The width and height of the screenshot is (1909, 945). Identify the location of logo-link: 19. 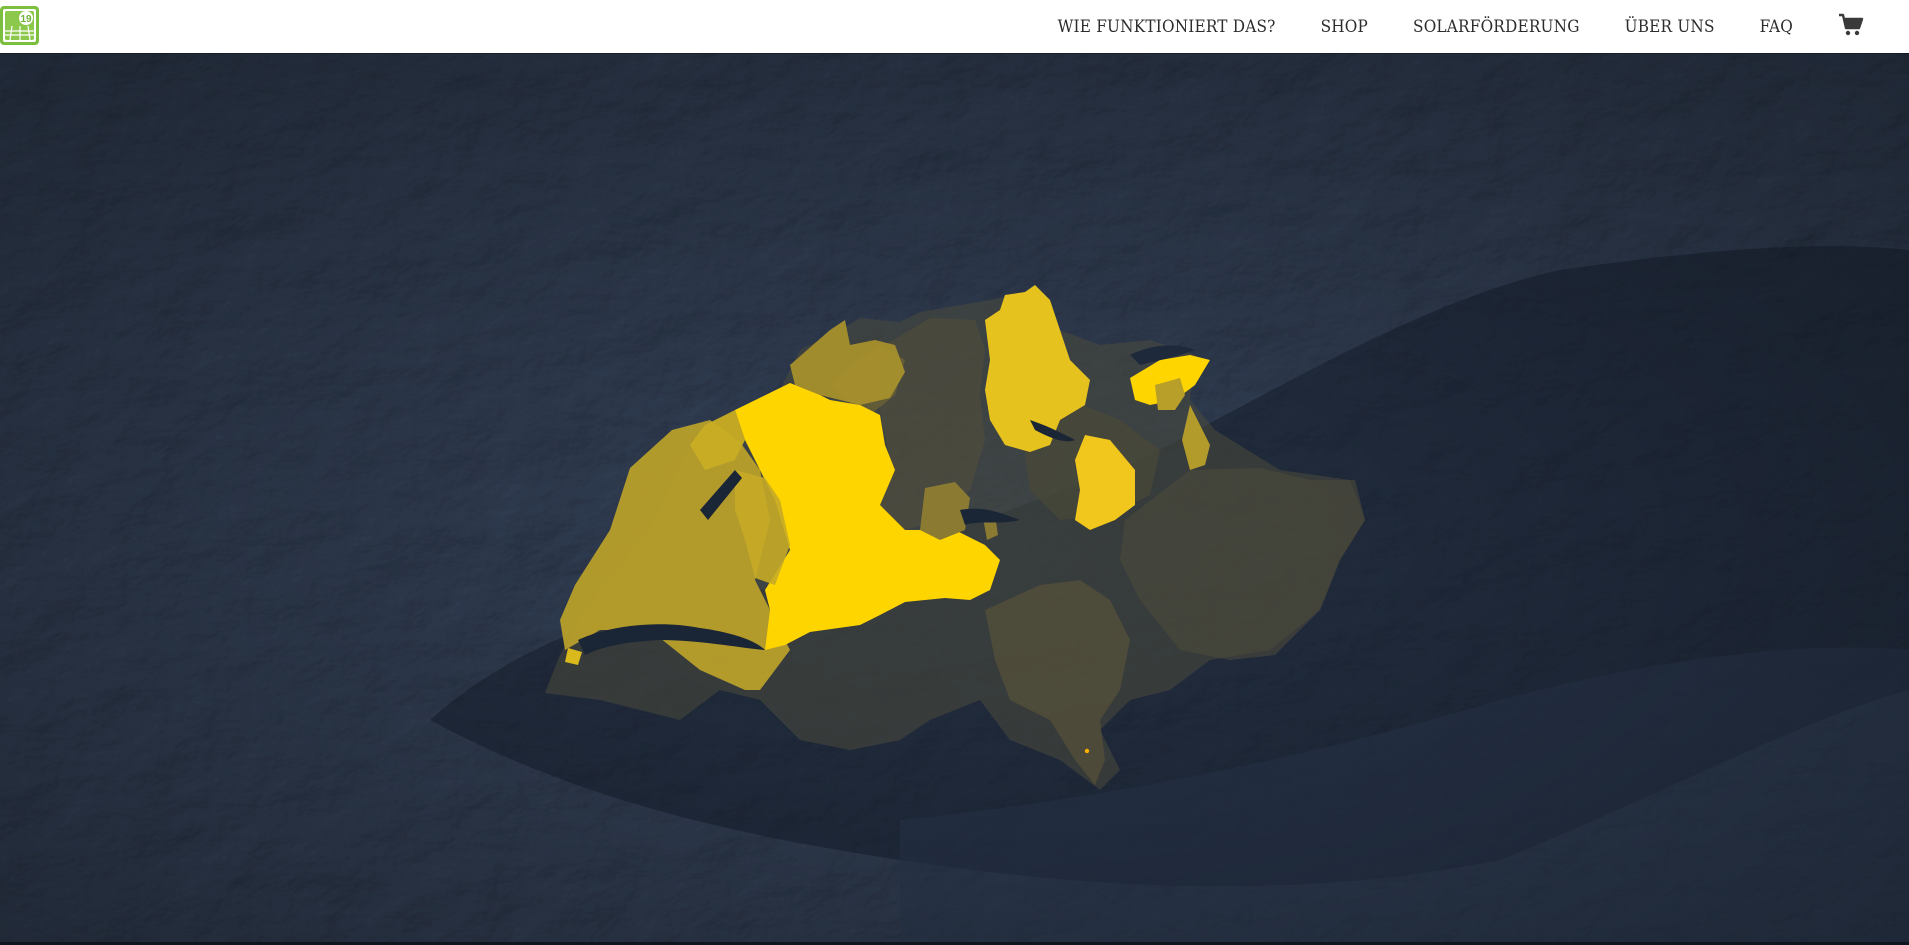
(20, 26).